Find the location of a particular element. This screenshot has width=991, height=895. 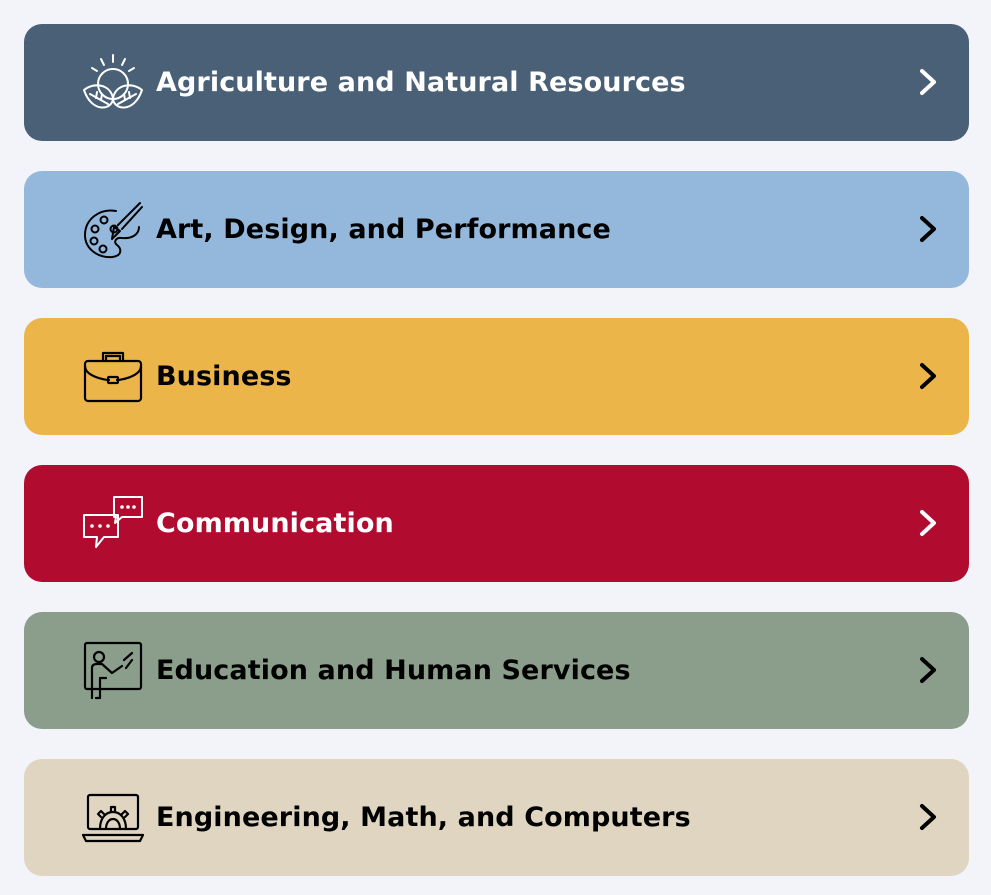

teacher-board-icon is located at coordinates (113, 671).